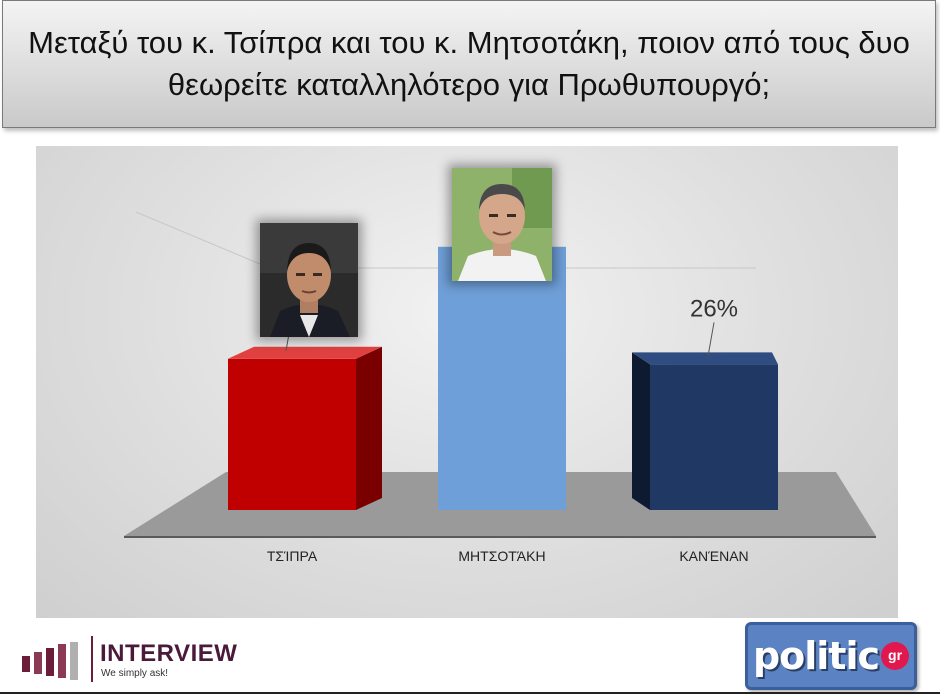 Image resolution: width=940 pixels, height=698 pixels. Describe the element at coordinates (135, 673) in the screenshot. I see `interview-tagline: We simply ask!` at that location.